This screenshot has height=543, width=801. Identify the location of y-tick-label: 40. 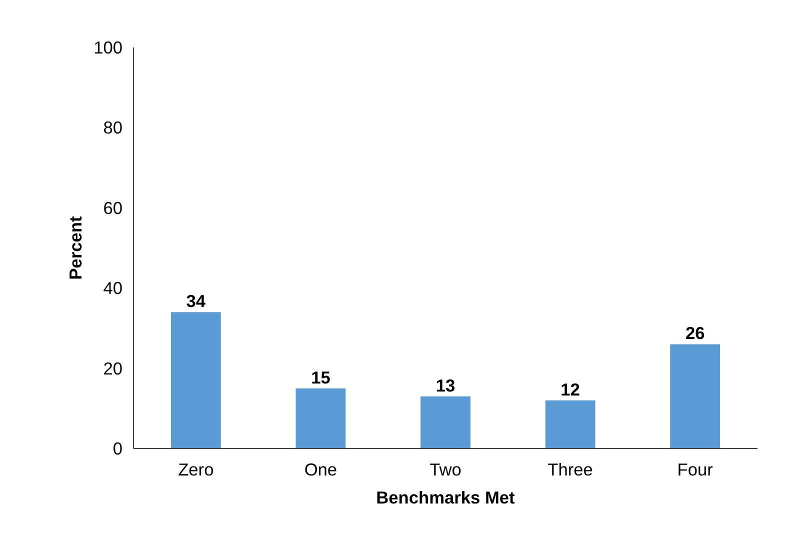
(113, 288).